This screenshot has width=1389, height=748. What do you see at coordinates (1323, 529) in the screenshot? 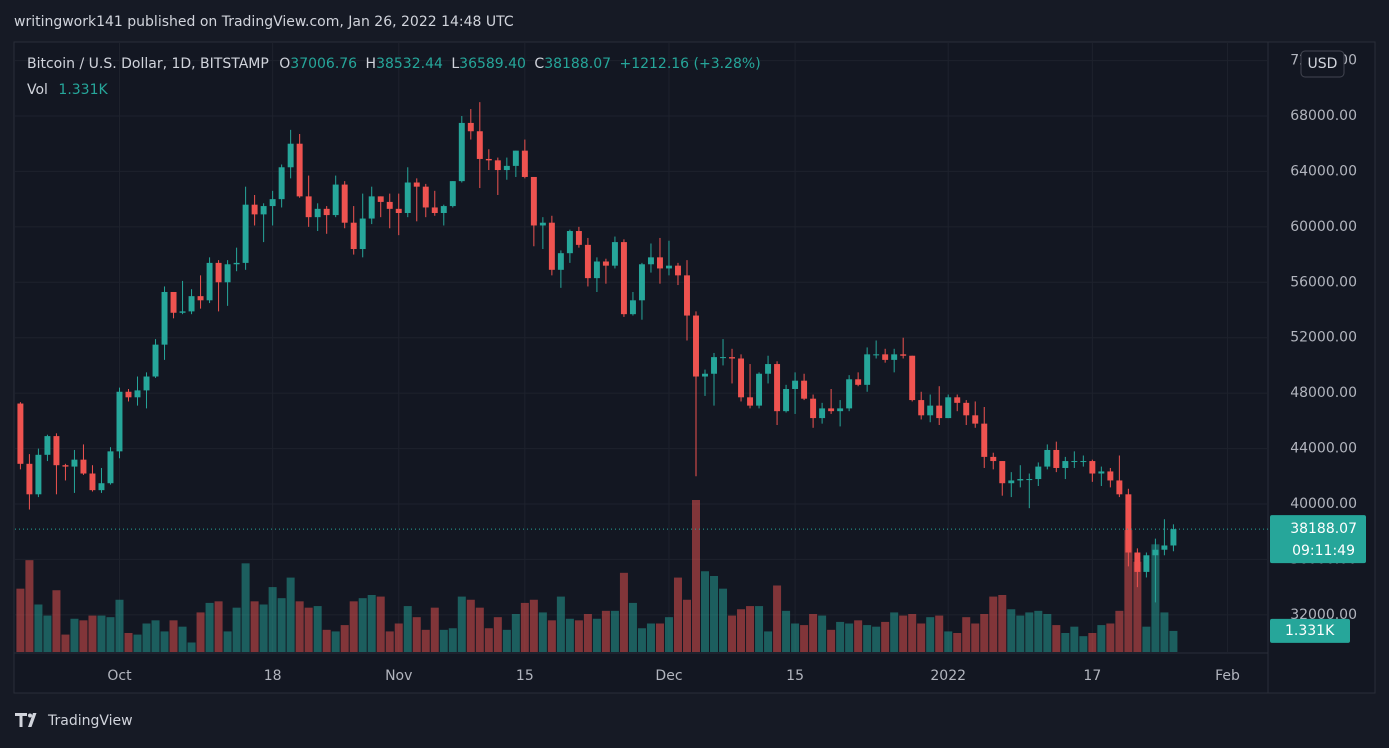
I see `price-label: 38188.07` at bounding box center [1323, 529].